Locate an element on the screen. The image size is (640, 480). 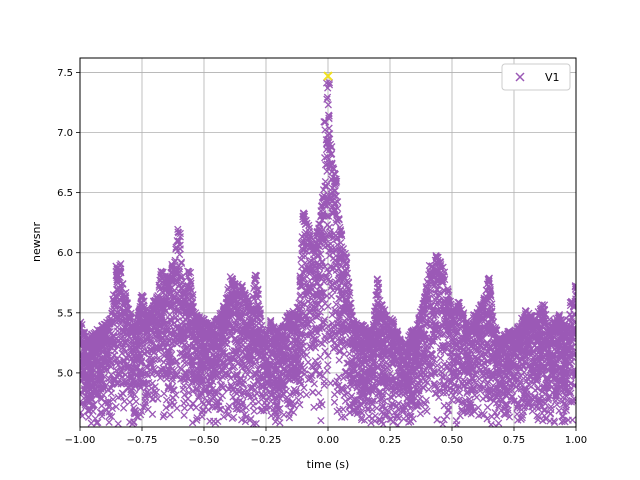
x-tick-label: 0.50 is located at coordinates (452, 440).